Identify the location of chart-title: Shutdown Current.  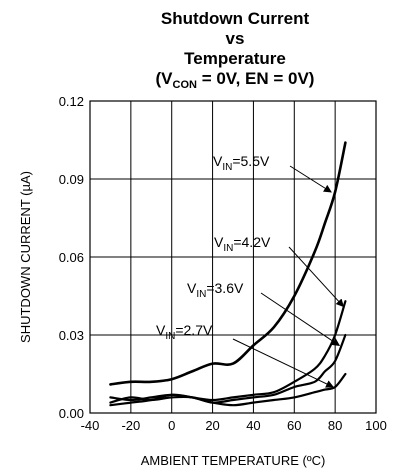
(235, 18).